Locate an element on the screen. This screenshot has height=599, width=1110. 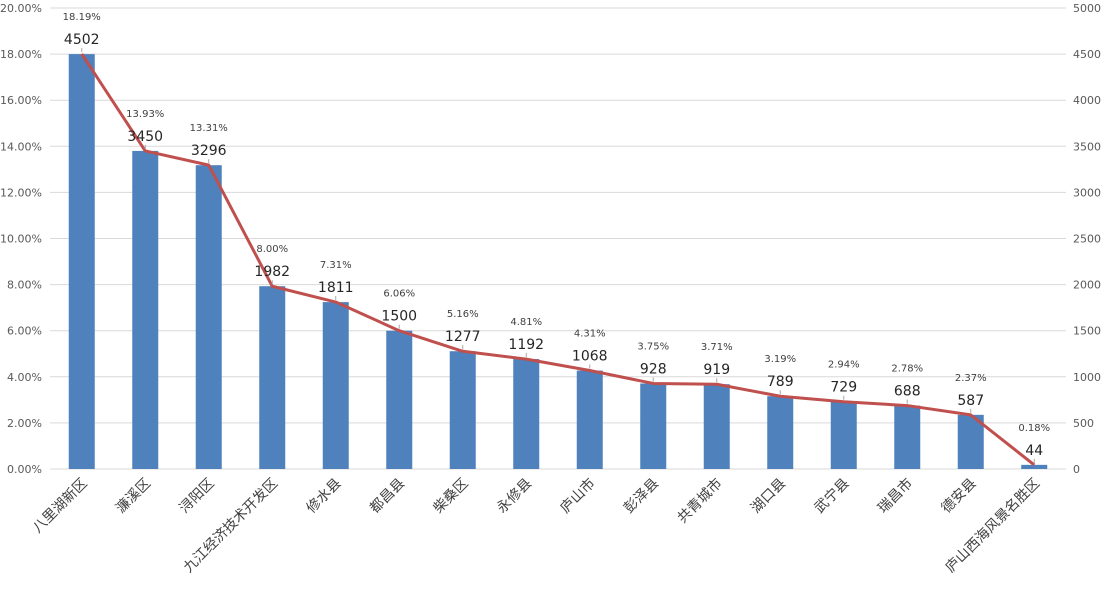
percent-label: 6.06% is located at coordinates (399, 294).